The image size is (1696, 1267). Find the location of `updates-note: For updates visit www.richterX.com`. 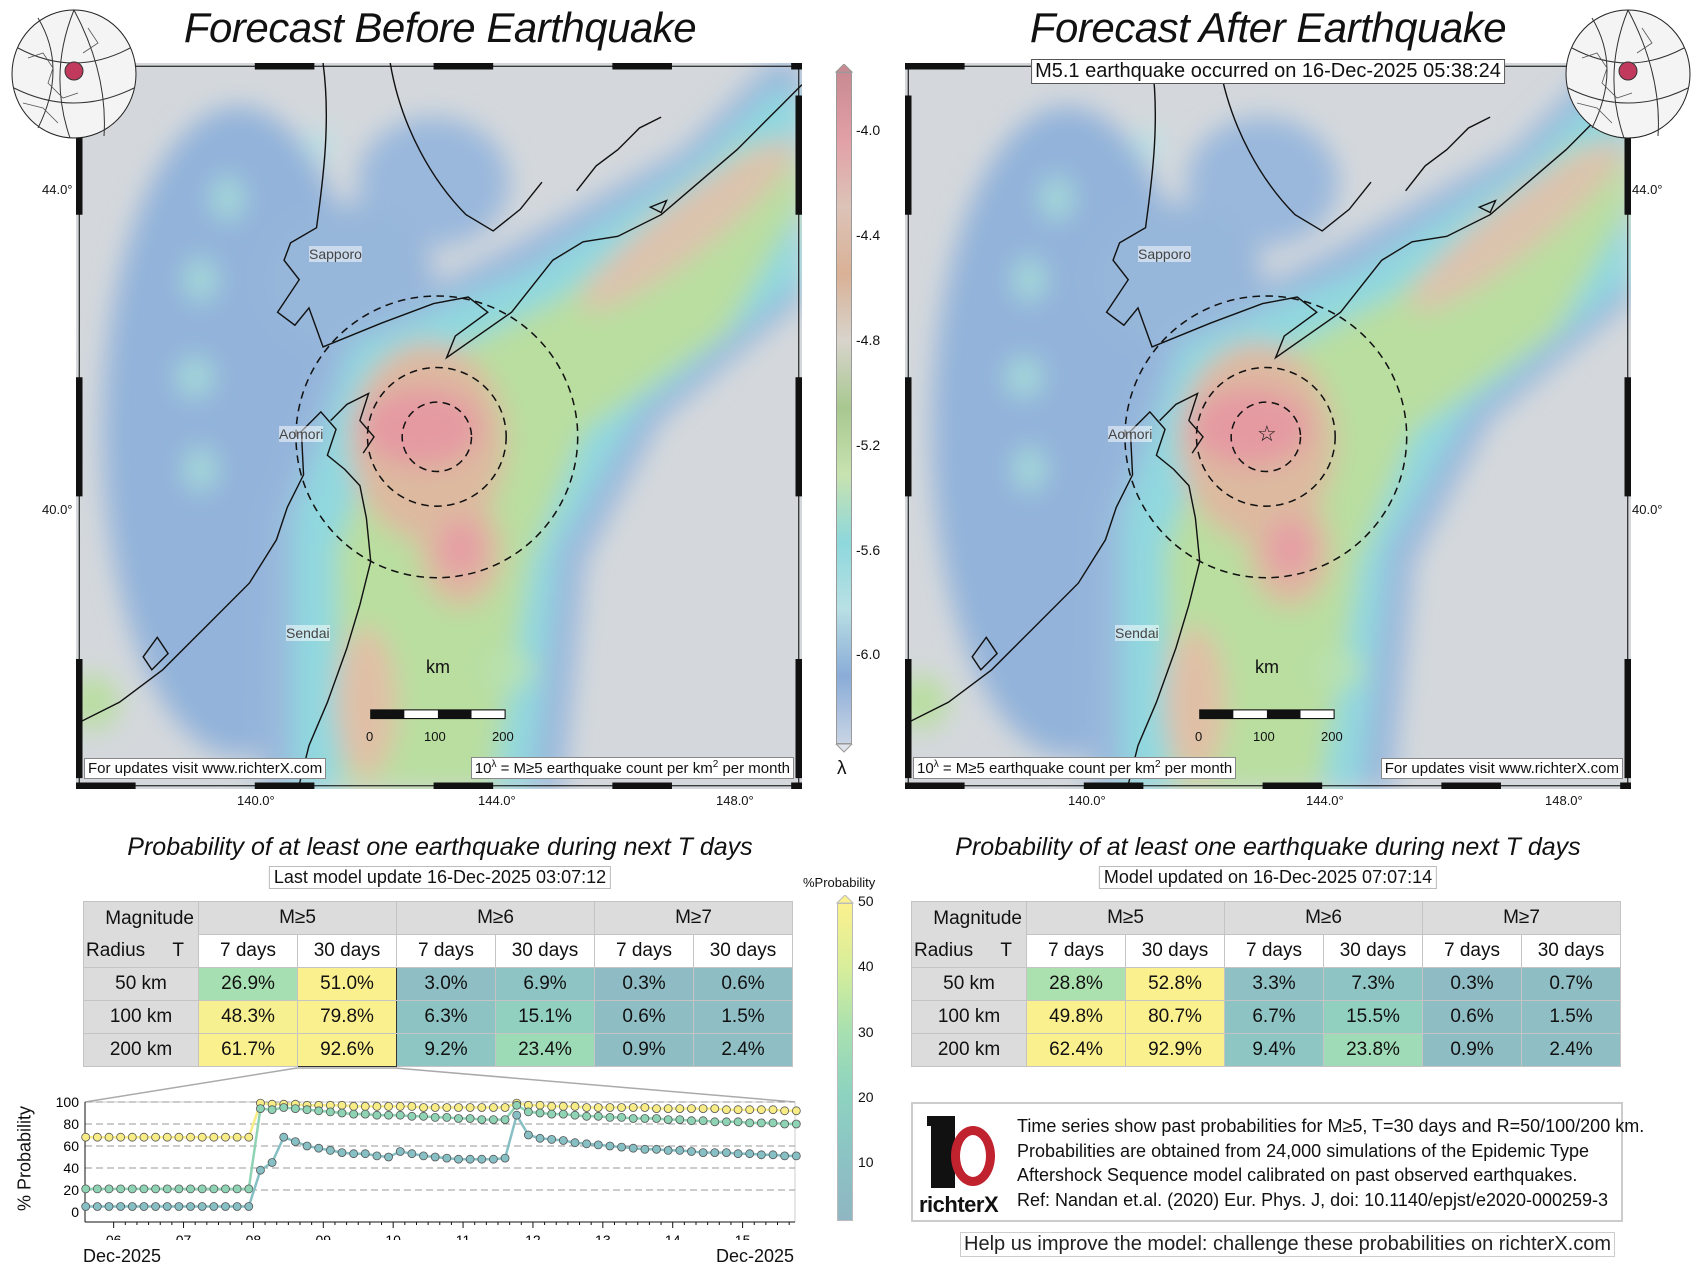

updates-note: For updates visit www.richterX.com is located at coordinates (1501, 768).